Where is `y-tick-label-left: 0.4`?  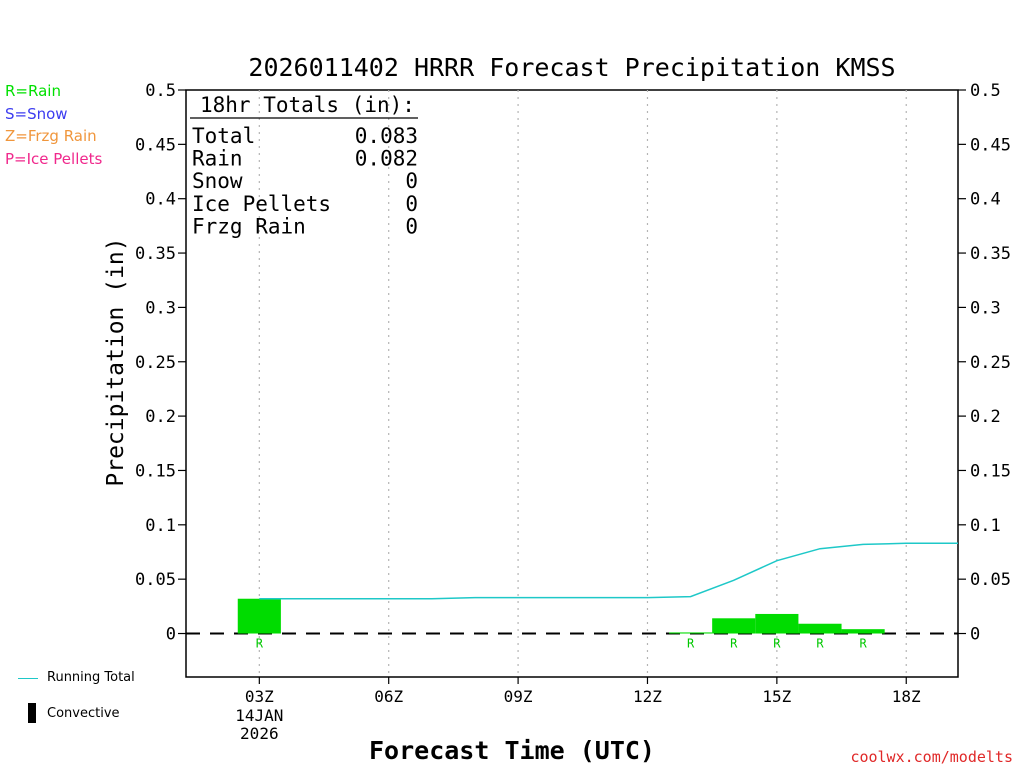
y-tick-label-left: 0.4 is located at coordinates (160, 200).